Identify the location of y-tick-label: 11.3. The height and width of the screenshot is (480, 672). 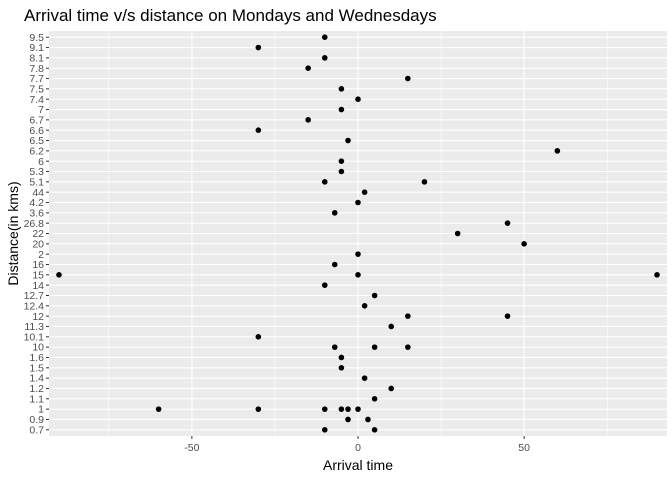
(34, 327).